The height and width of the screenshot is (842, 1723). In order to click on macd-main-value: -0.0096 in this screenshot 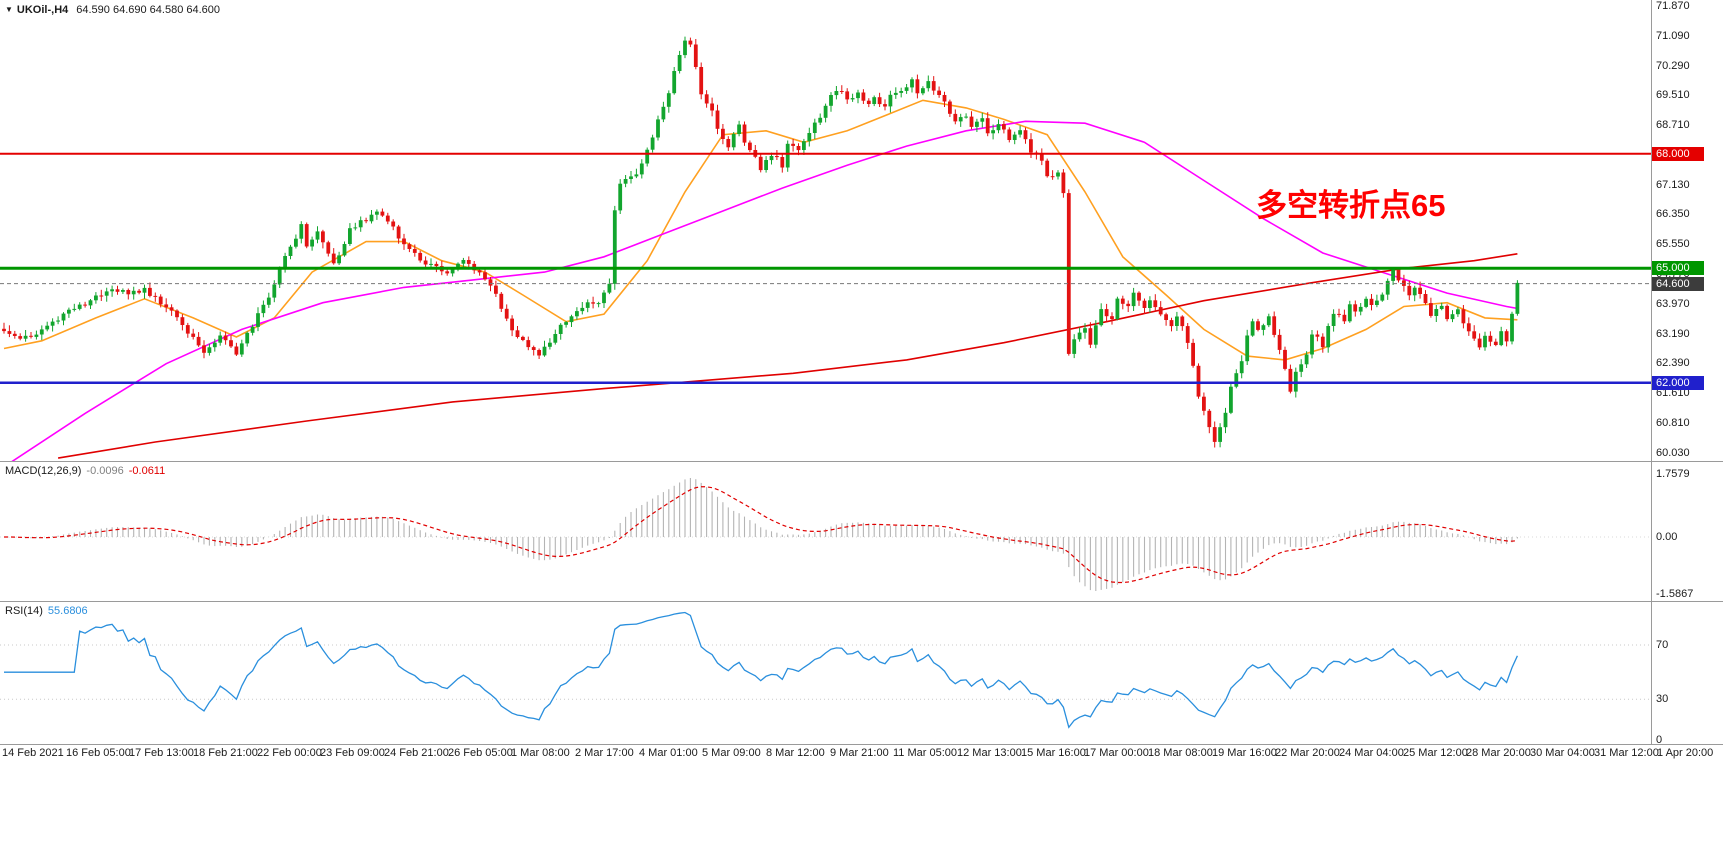, I will do `click(105, 471)`.